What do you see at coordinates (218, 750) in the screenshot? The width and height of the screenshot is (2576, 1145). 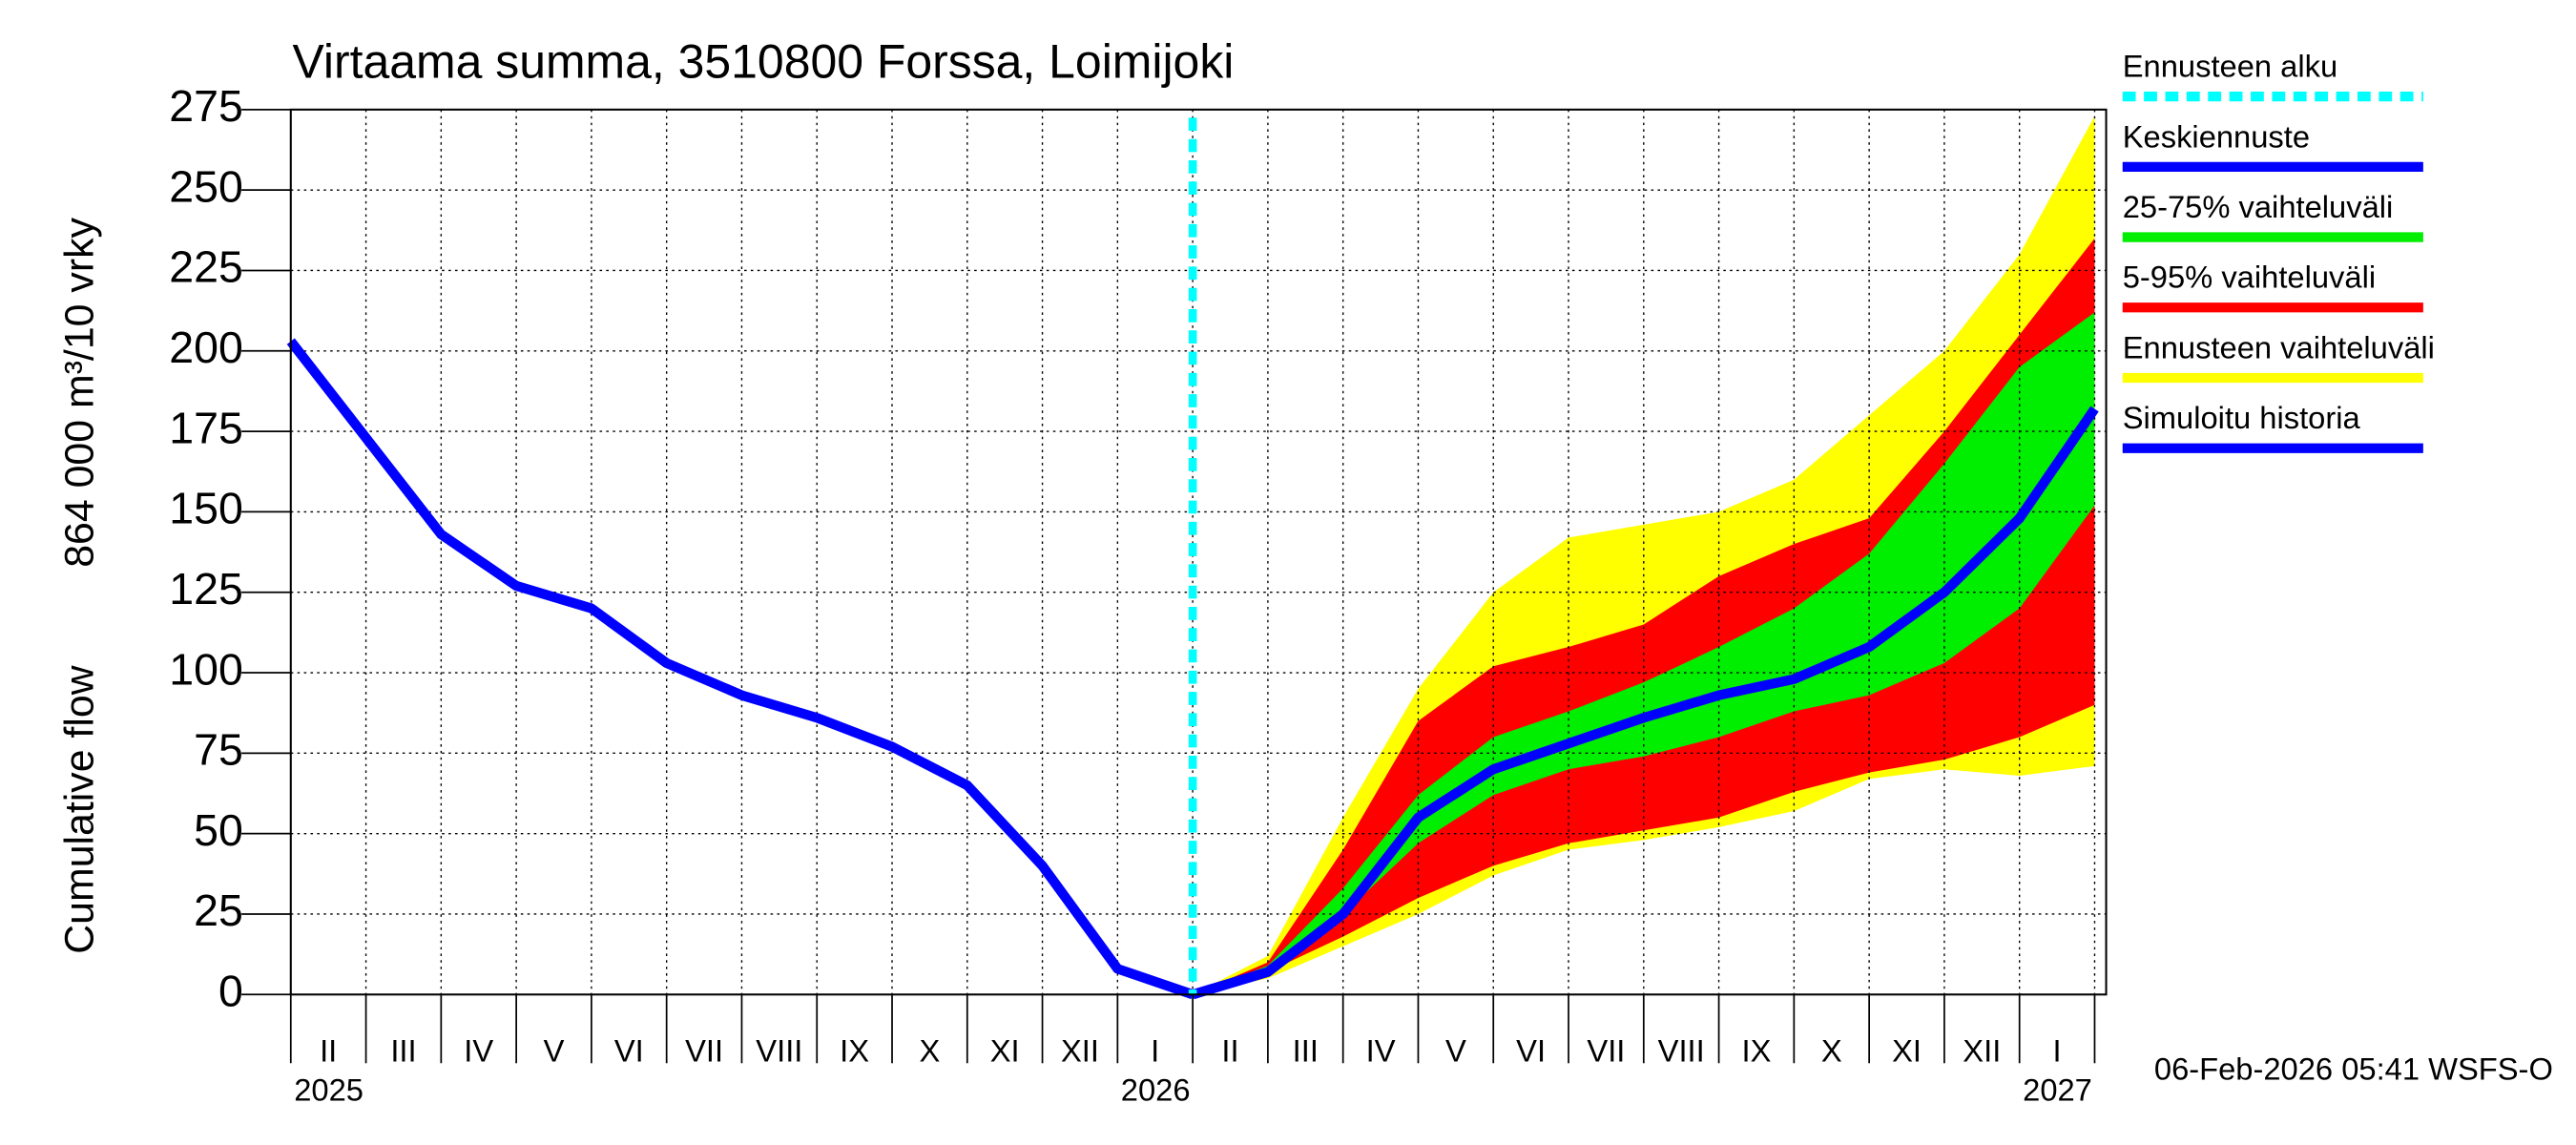 I see `y-tick-label: 75` at bounding box center [218, 750].